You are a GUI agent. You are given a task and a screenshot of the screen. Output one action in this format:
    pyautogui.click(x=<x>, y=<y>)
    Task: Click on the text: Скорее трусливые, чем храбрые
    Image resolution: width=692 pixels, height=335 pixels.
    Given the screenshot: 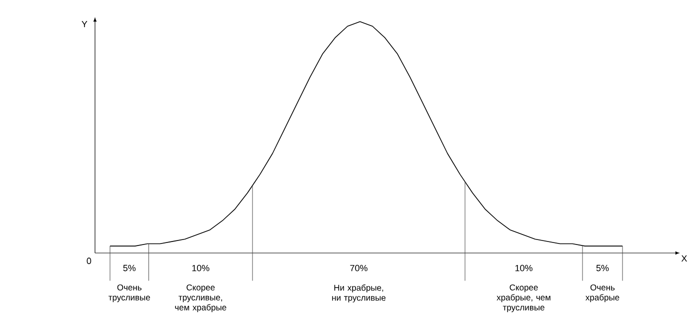 What is the action you would take?
    pyautogui.click(x=200, y=298)
    